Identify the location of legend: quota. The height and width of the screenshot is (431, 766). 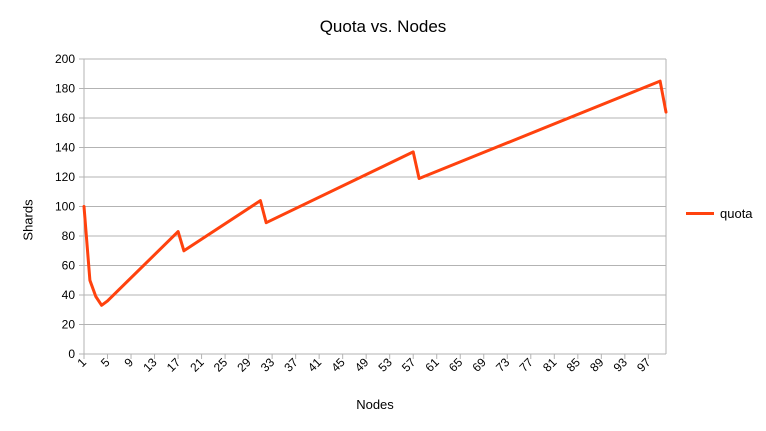
(719, 213).